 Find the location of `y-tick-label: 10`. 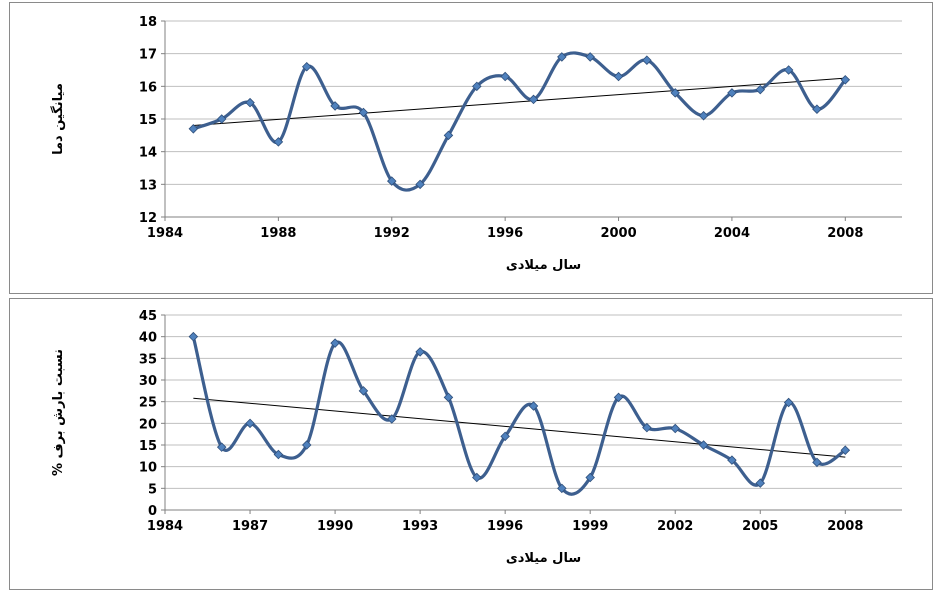

y-tick-label: 10 is located at coordinates (148, 468).